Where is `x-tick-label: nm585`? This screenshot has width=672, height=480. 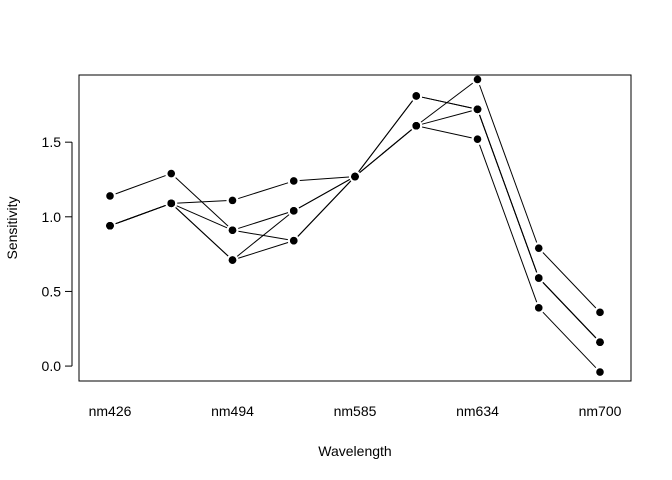
x-tick-label: nm585 is located at coordinates (355, 411).